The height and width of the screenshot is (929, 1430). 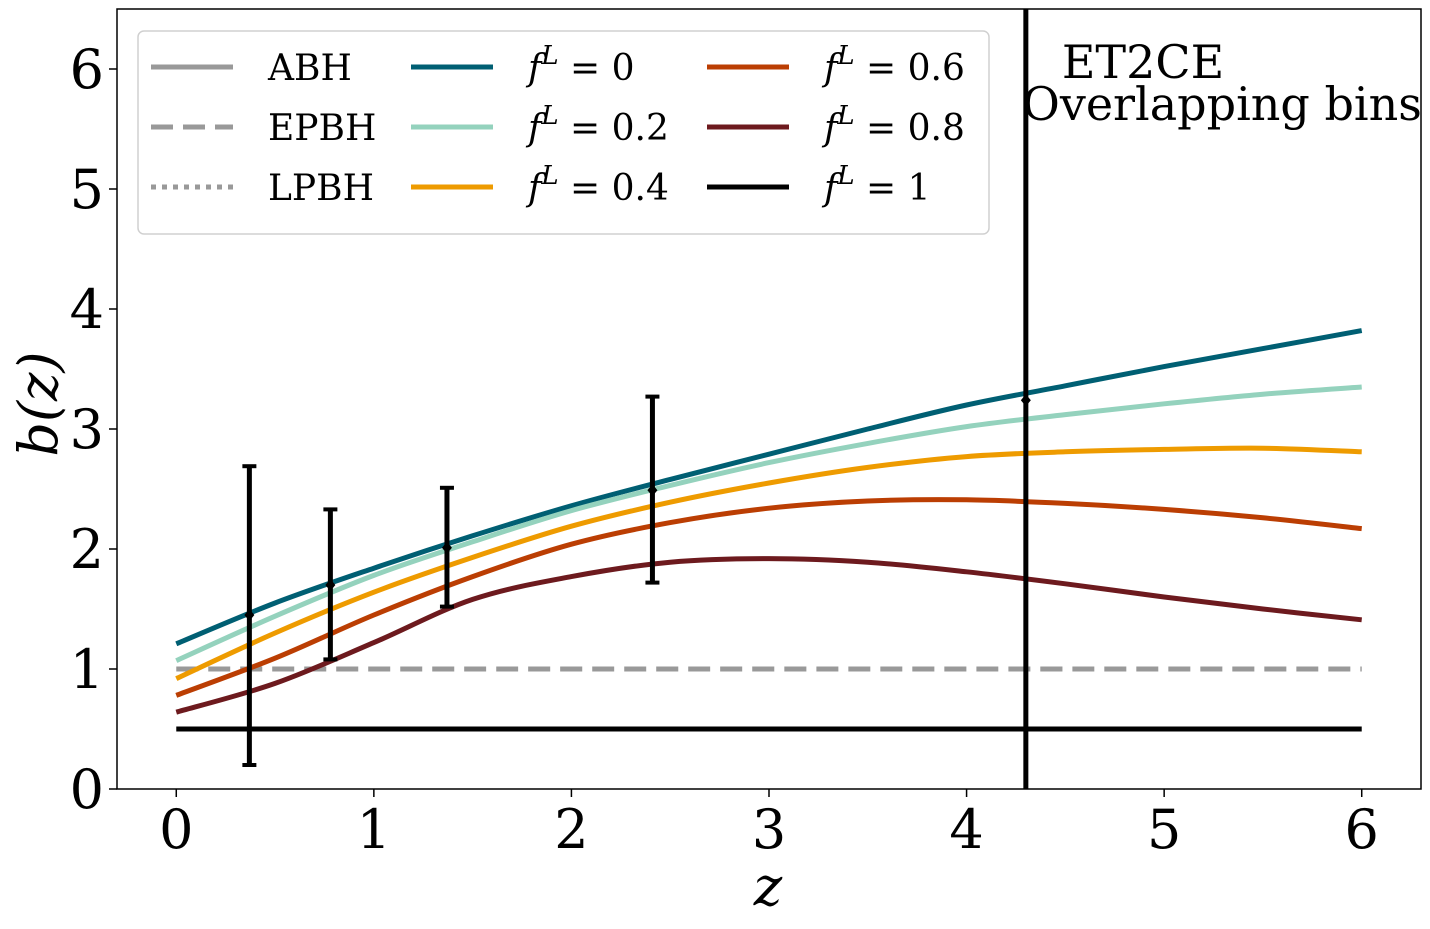 What do you see at coordinates (966, 829) in the screenshot?
I see `x-tick-label-4: 4` at bounding box center [966, 829].